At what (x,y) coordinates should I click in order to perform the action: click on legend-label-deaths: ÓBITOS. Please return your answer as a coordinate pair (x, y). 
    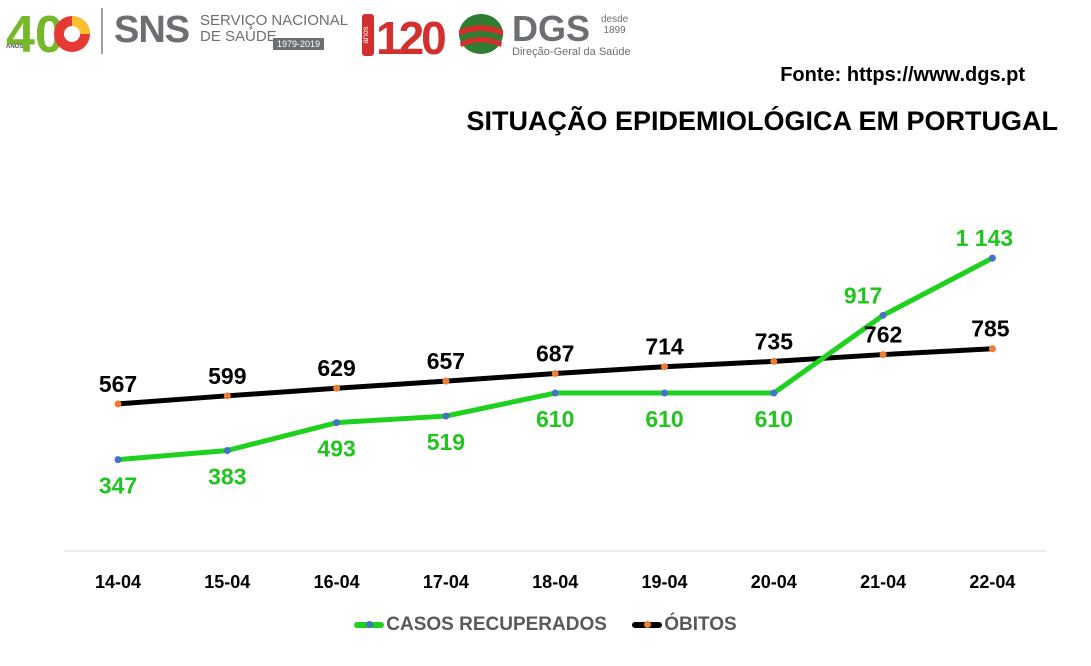
    Looking at the image, I should click on (700, 624).